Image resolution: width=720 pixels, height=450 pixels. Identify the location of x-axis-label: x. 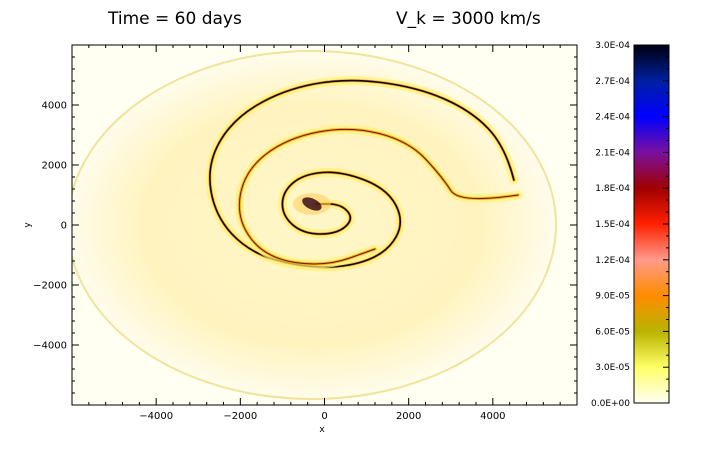
(322, 430).